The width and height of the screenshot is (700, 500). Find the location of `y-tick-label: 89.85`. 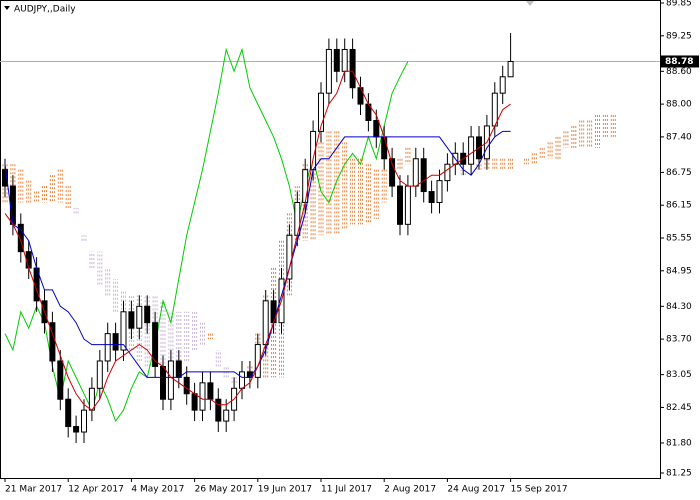

y-tick-label: 89.85 is located at coordinates (679, 4).